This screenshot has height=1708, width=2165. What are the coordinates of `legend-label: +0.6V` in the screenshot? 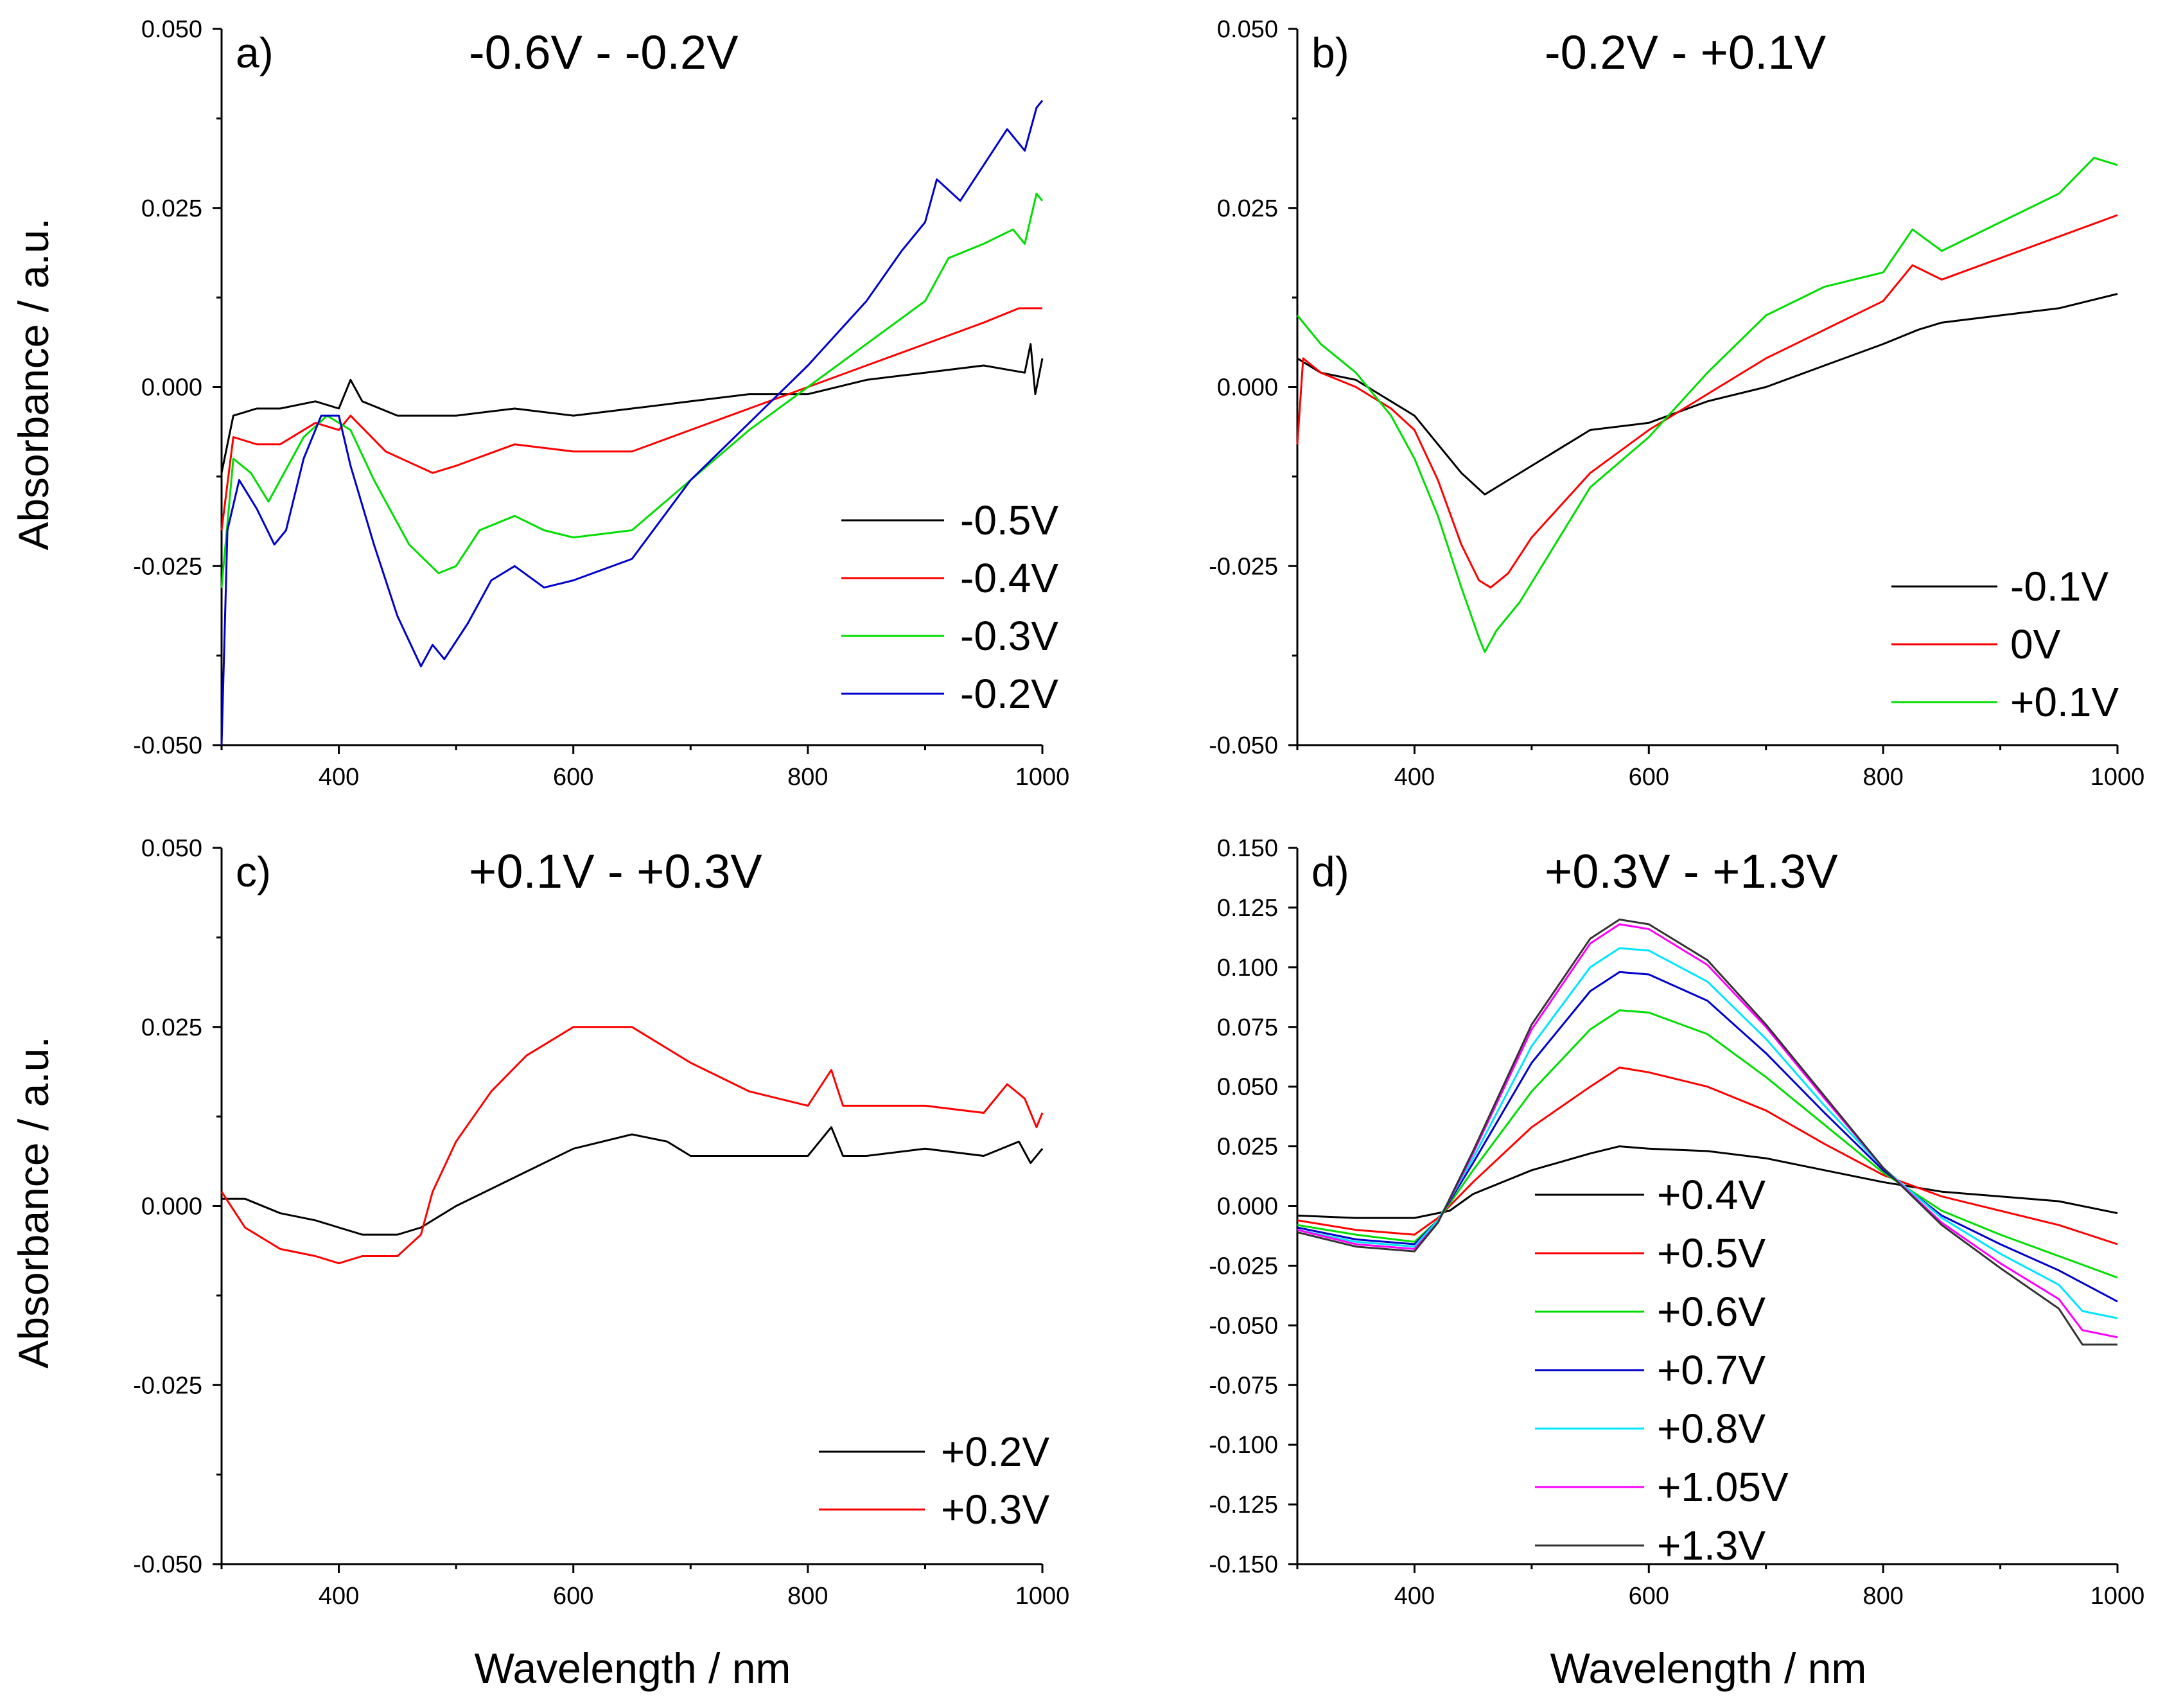 It's located at (1711, 1312).